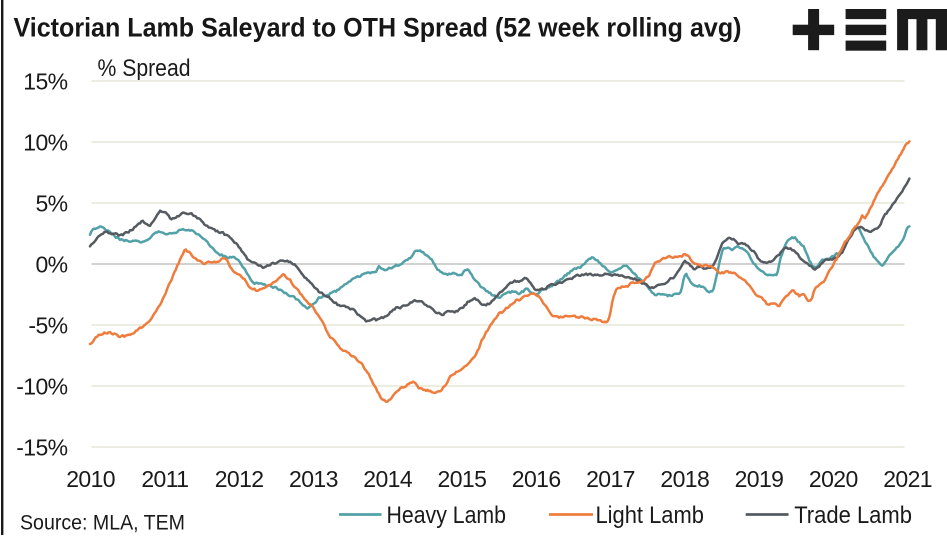  I want to click on svg-text: 2020, so click(833, 479).